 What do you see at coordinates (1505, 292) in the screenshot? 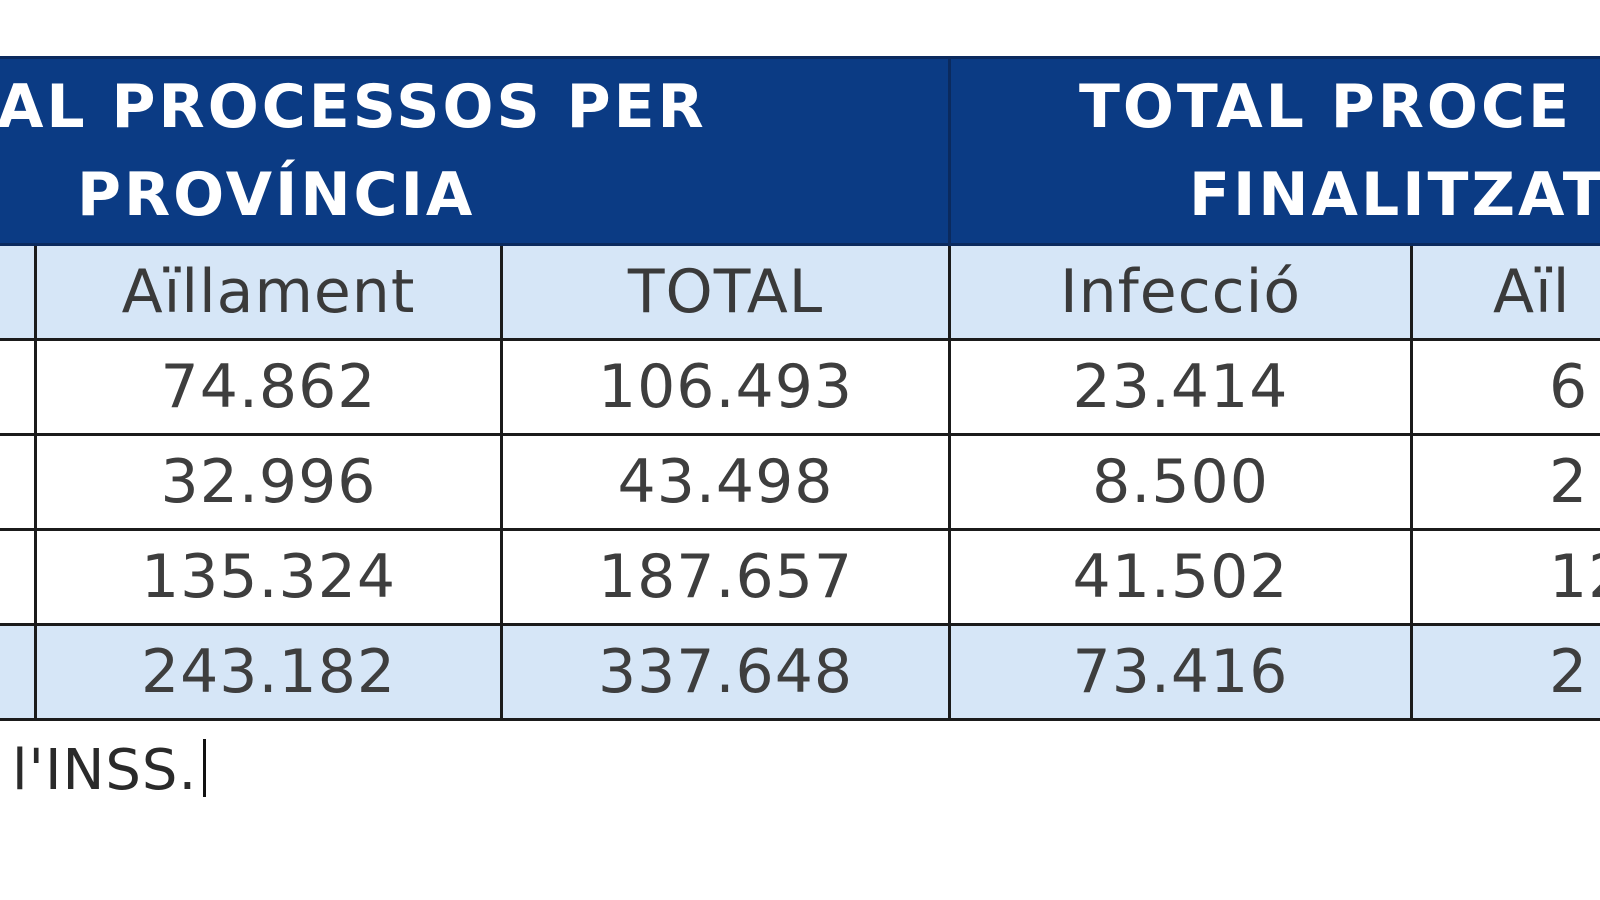
I see `column-header: Aïl` at bounding box center [1505, 292].